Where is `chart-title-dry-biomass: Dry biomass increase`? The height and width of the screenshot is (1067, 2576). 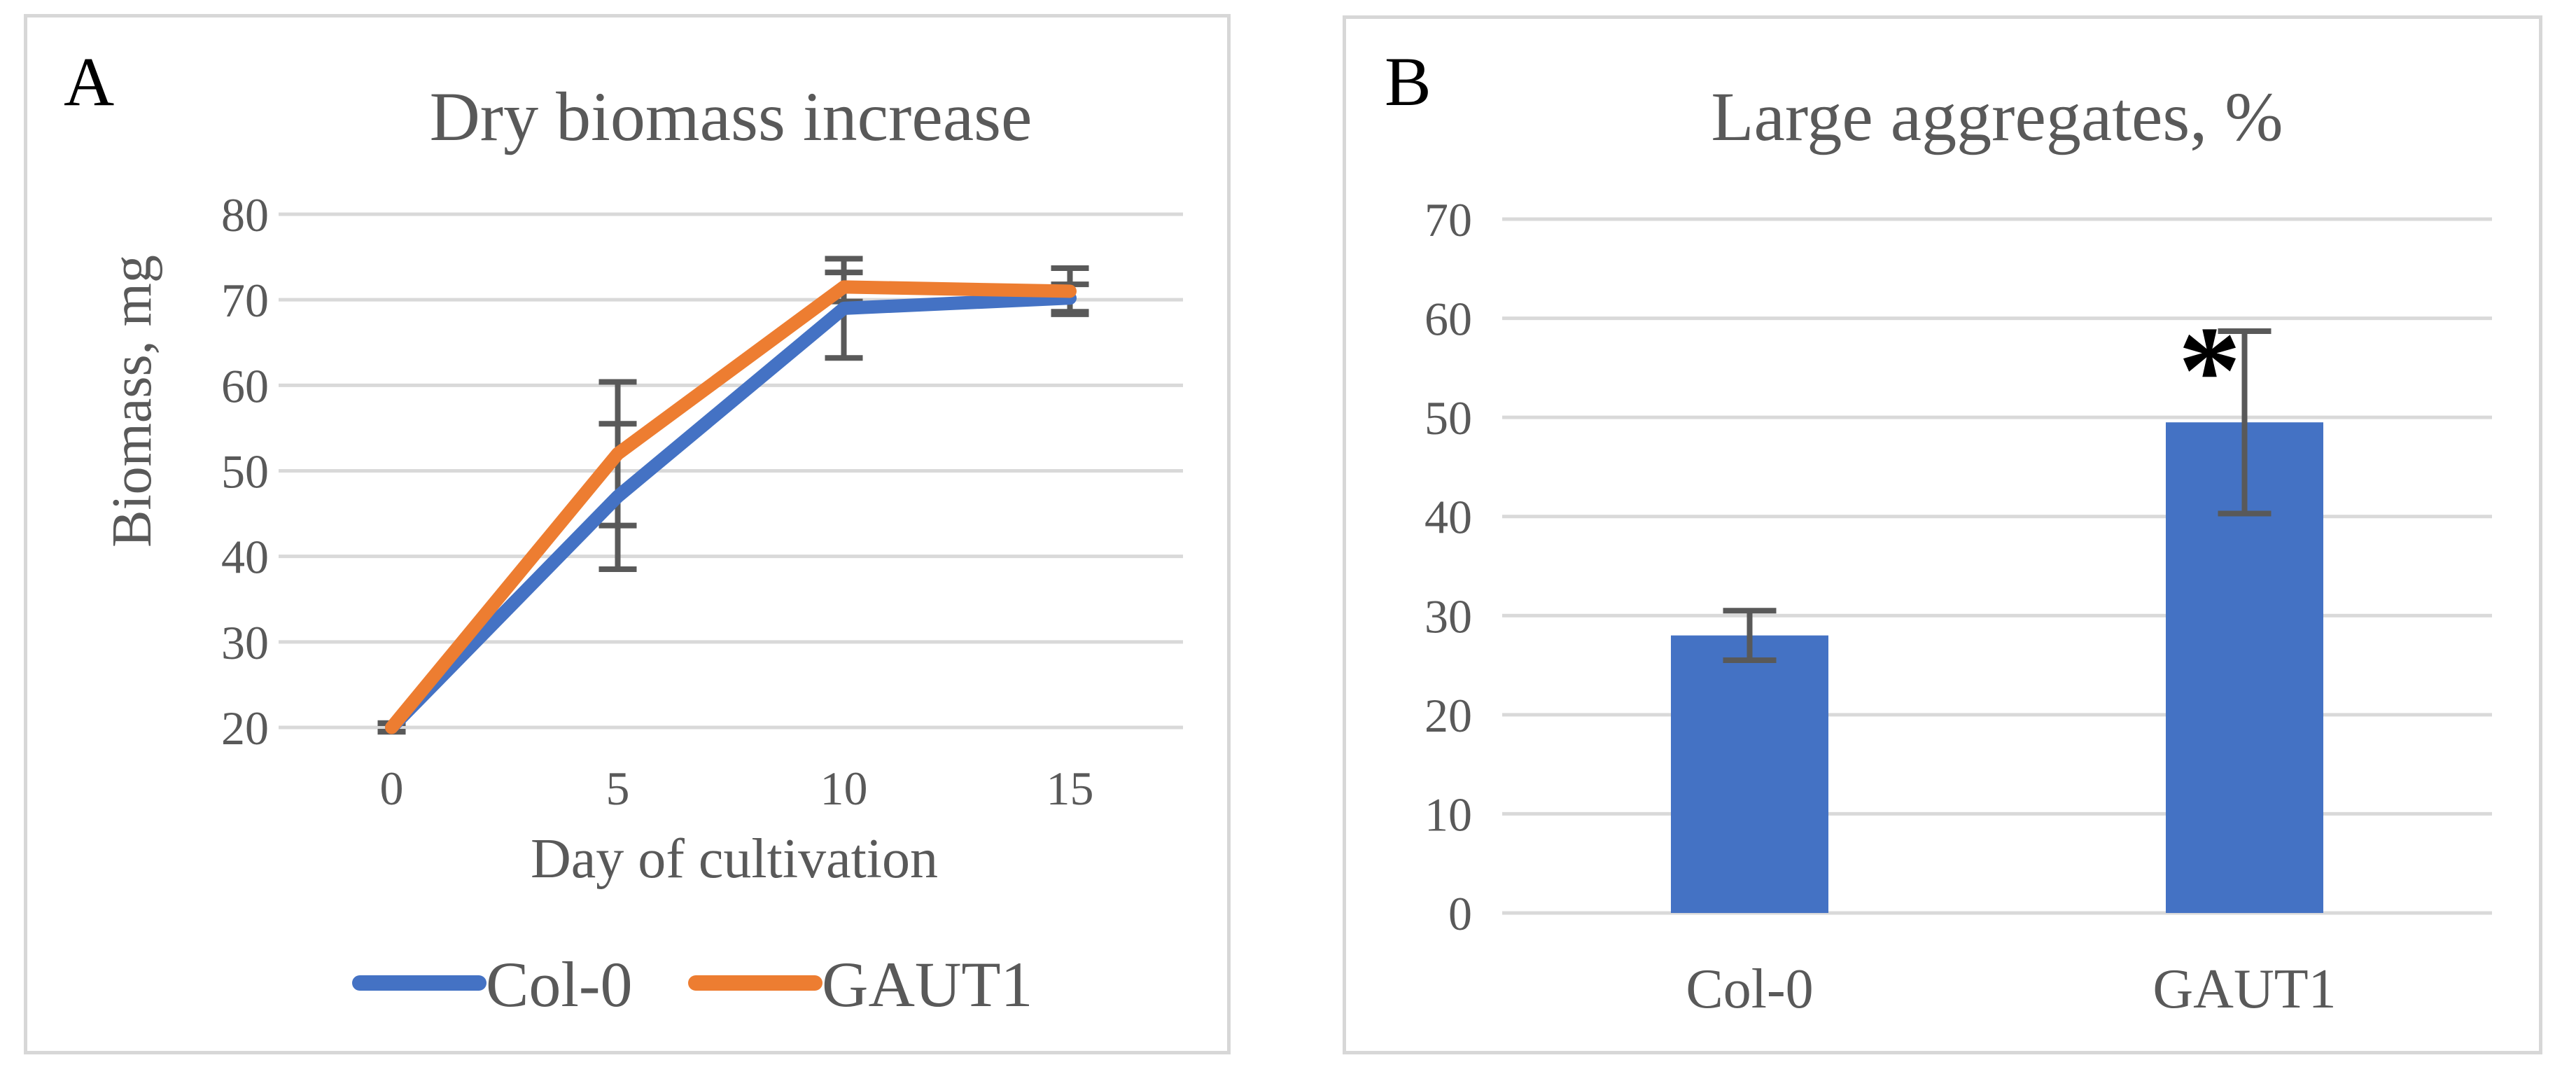 chart-title-dry-biomass: Dry biomass increase is located at coordinates (730, 116).